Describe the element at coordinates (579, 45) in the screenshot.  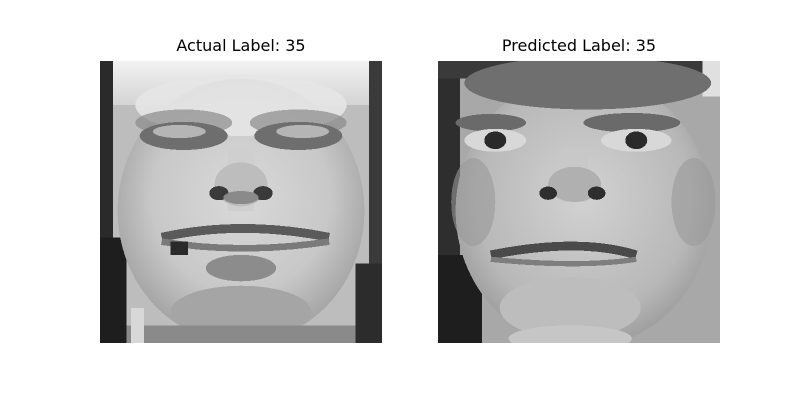
I see `predicted-label-title: Predicted Label: 35` at that location.